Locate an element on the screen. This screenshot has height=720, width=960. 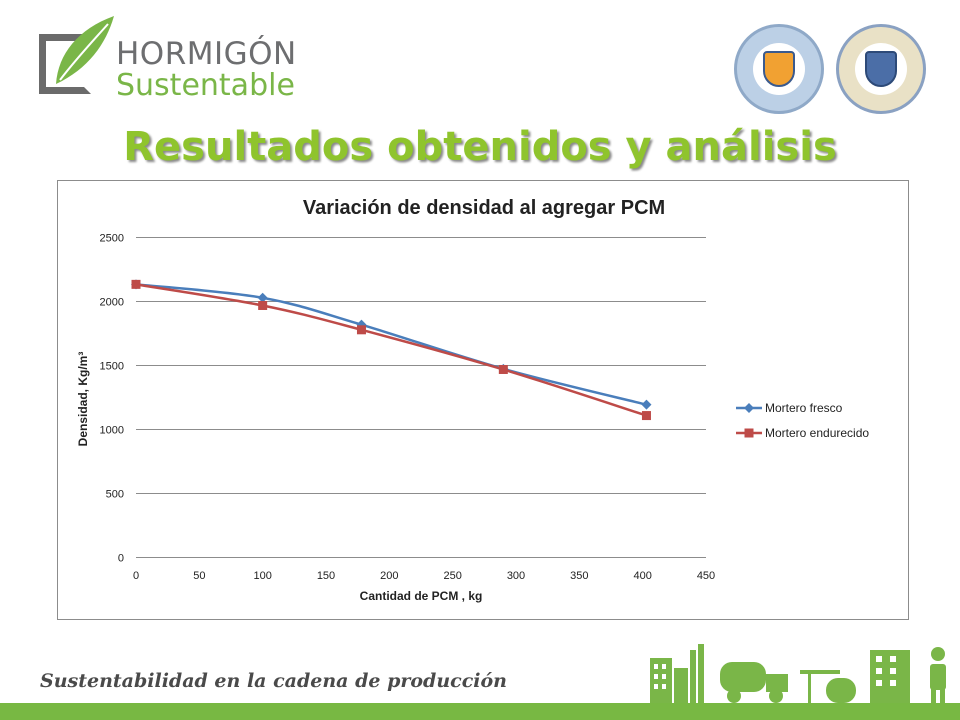
y-tick-label: 1000 is located at coordinates (112, 431).